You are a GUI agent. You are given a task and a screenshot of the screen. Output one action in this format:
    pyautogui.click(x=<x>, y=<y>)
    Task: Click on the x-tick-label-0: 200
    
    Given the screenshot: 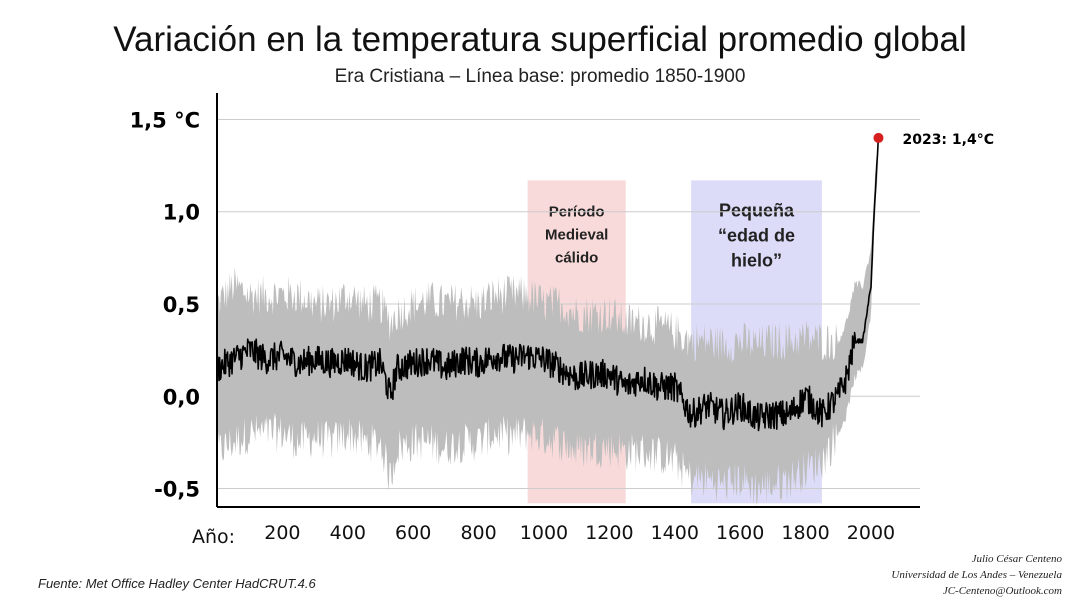 What is the action you would take?
    pyautogui.click(x=282, y=533)
    